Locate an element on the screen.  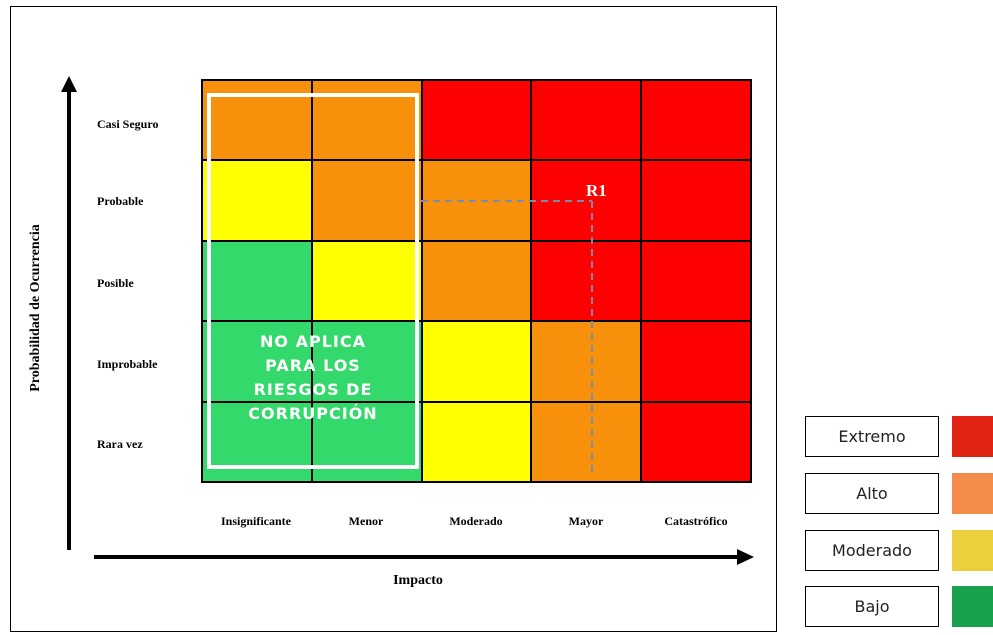
legend-label-moderado: Moderado is located at coordinates (872, 550).